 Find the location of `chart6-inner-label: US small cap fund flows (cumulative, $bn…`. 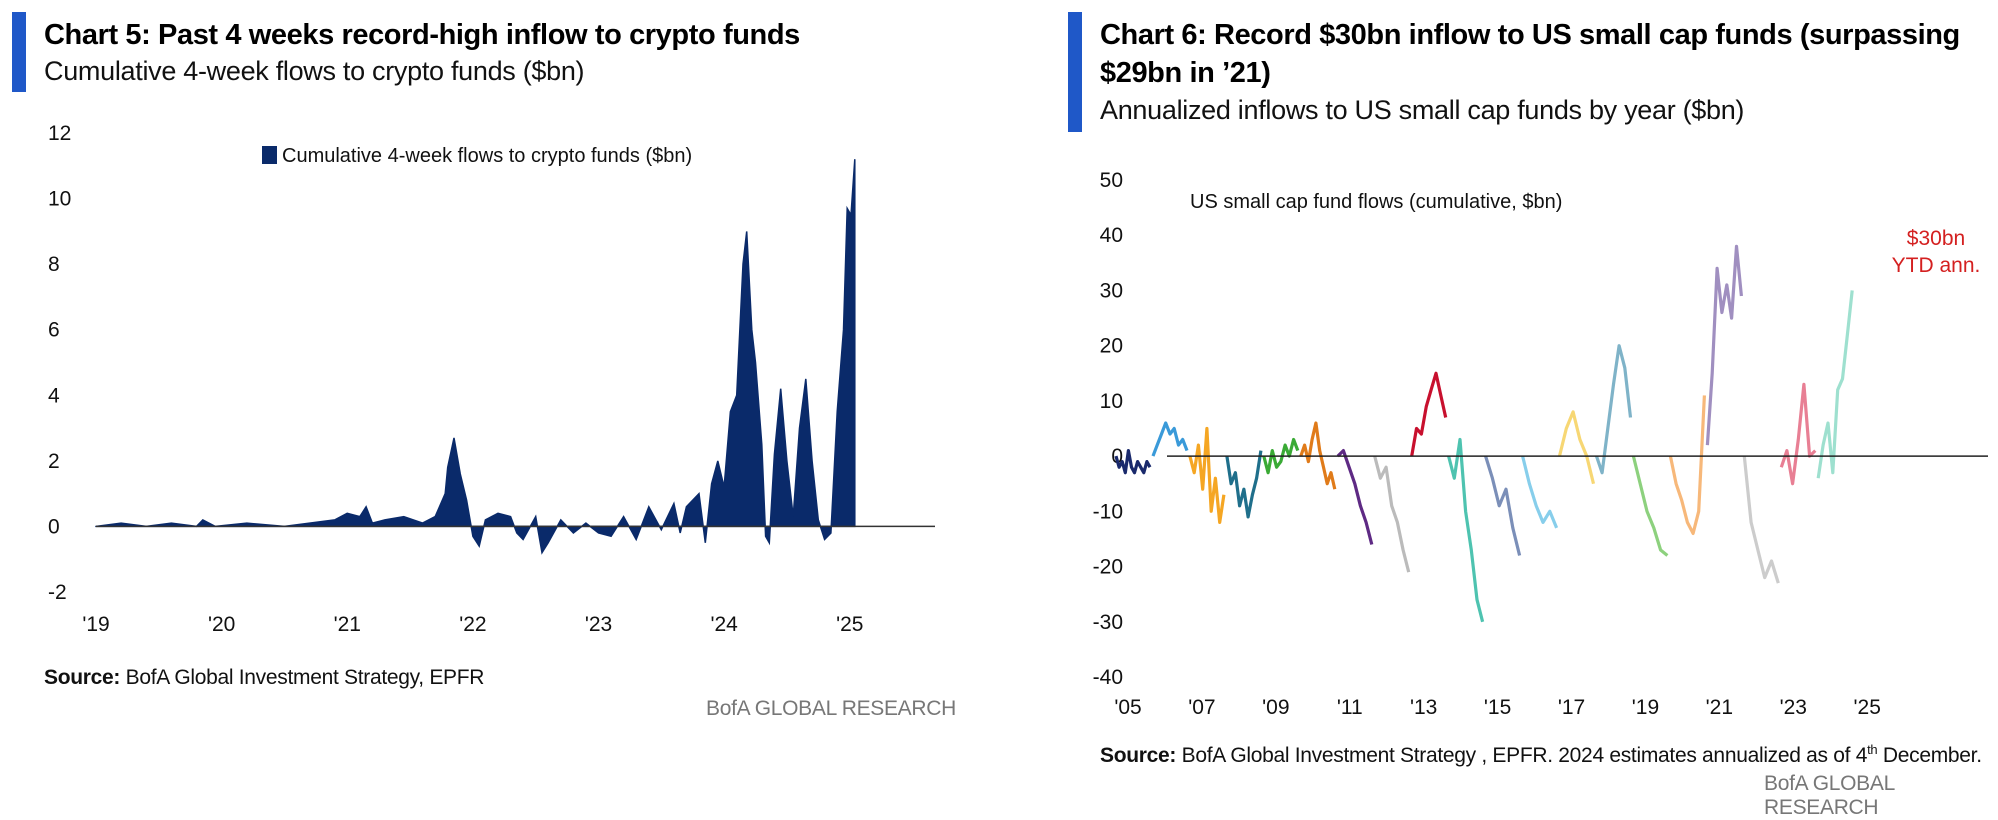

chart6-inner-label: US small cap fund flows (cumulative, $bn… is located at coordinates (1376, 202).